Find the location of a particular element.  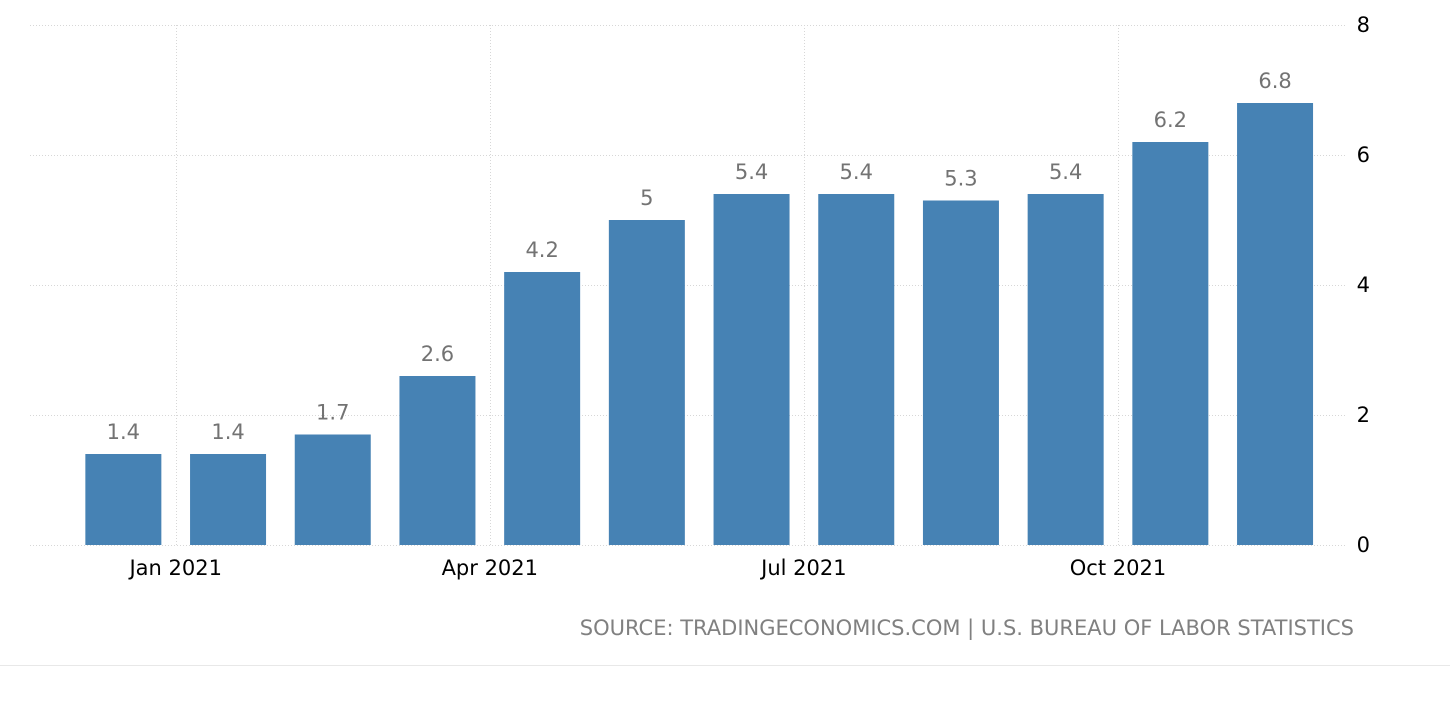

y-tick-label: 4 is located at coordinates (1363, 285).